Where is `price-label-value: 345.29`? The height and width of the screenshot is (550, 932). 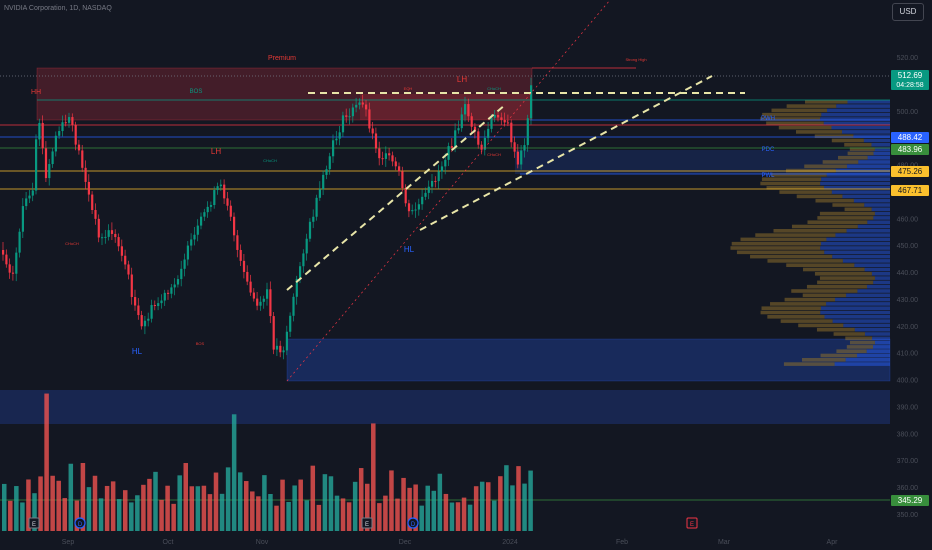
price-label-value: 345.29 is located at coordinates (910, 500).